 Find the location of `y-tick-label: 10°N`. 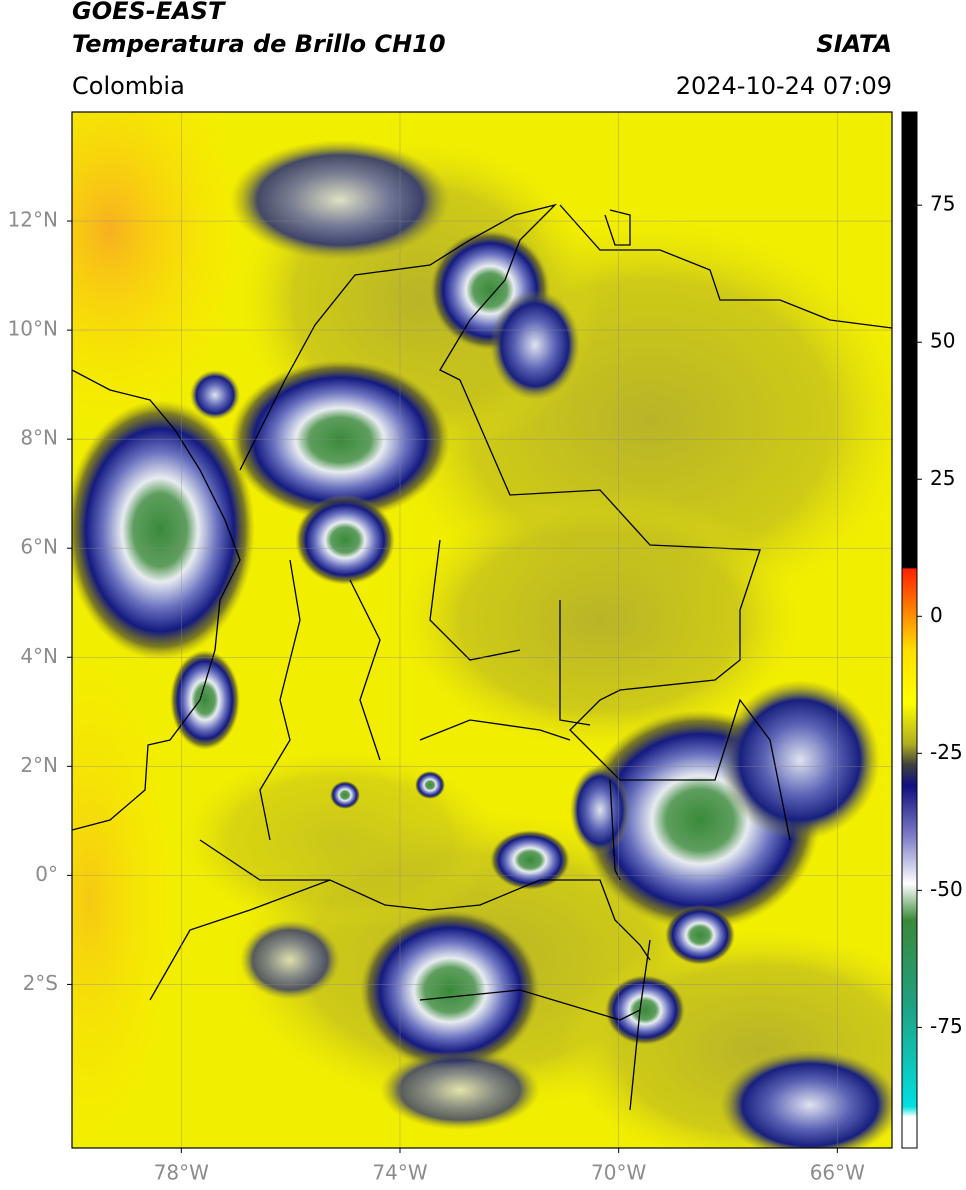

y-tick-label: 10°N is located at coordinates (33, 329).